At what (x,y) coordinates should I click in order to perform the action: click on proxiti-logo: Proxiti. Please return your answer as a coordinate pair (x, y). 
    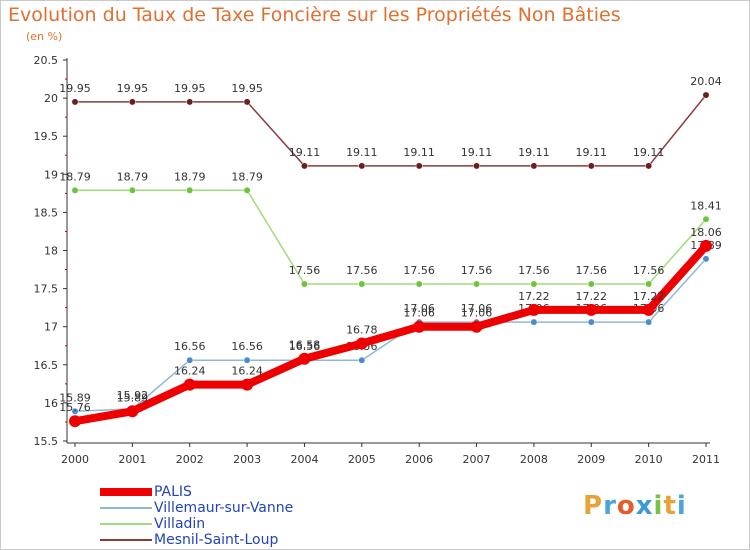
    Looking at the image, I should click on (635, 506).